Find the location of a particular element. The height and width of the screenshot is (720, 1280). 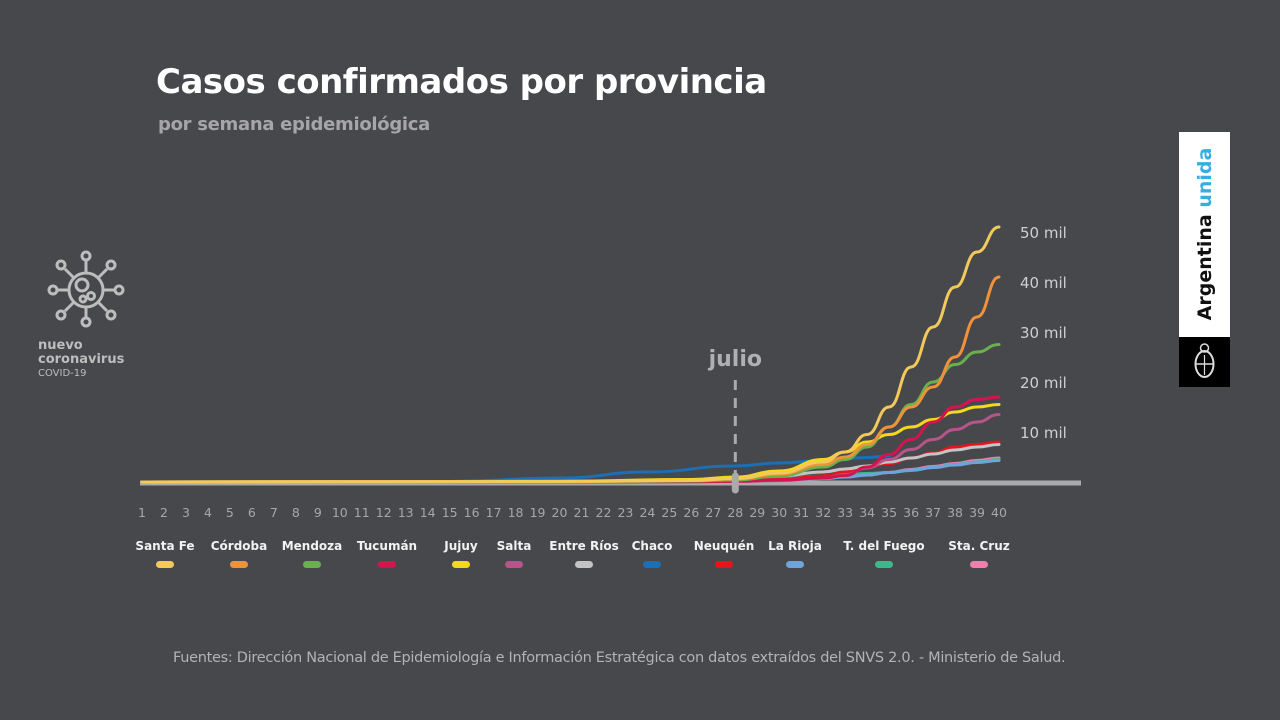

y-tick-label: 30 mil is located at coordinates (1043, 333).